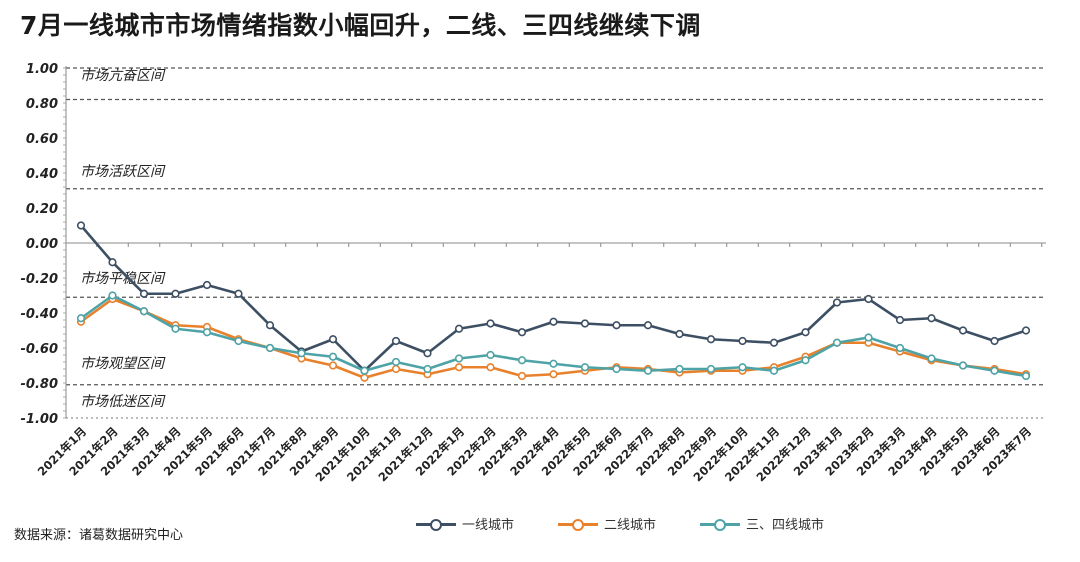 The width and height of the screenshot is (1080, 562). I want to click on legend-item-tier2: 二线城市, so click(607, 523).